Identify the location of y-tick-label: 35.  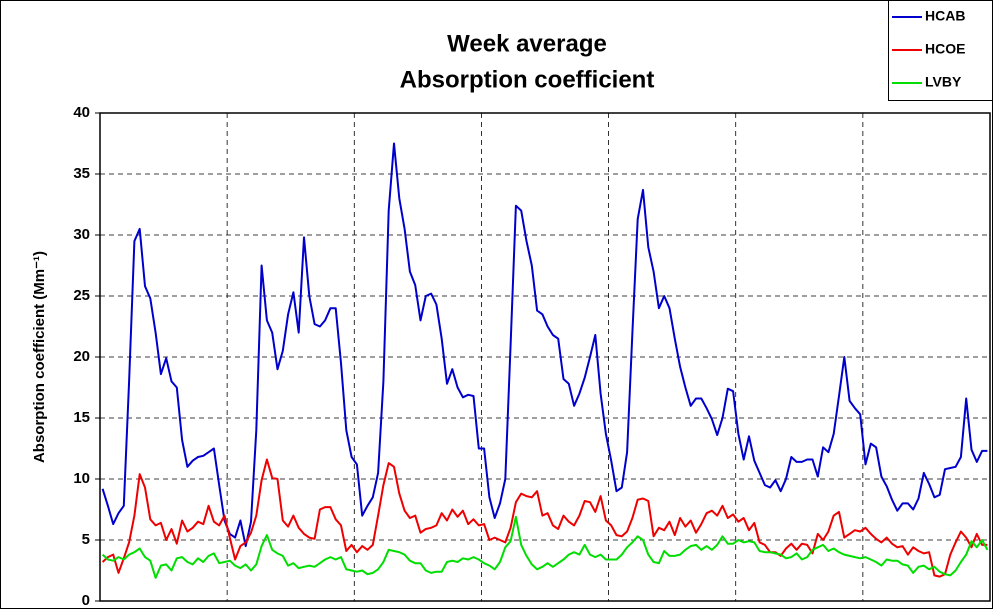
(81, 173).